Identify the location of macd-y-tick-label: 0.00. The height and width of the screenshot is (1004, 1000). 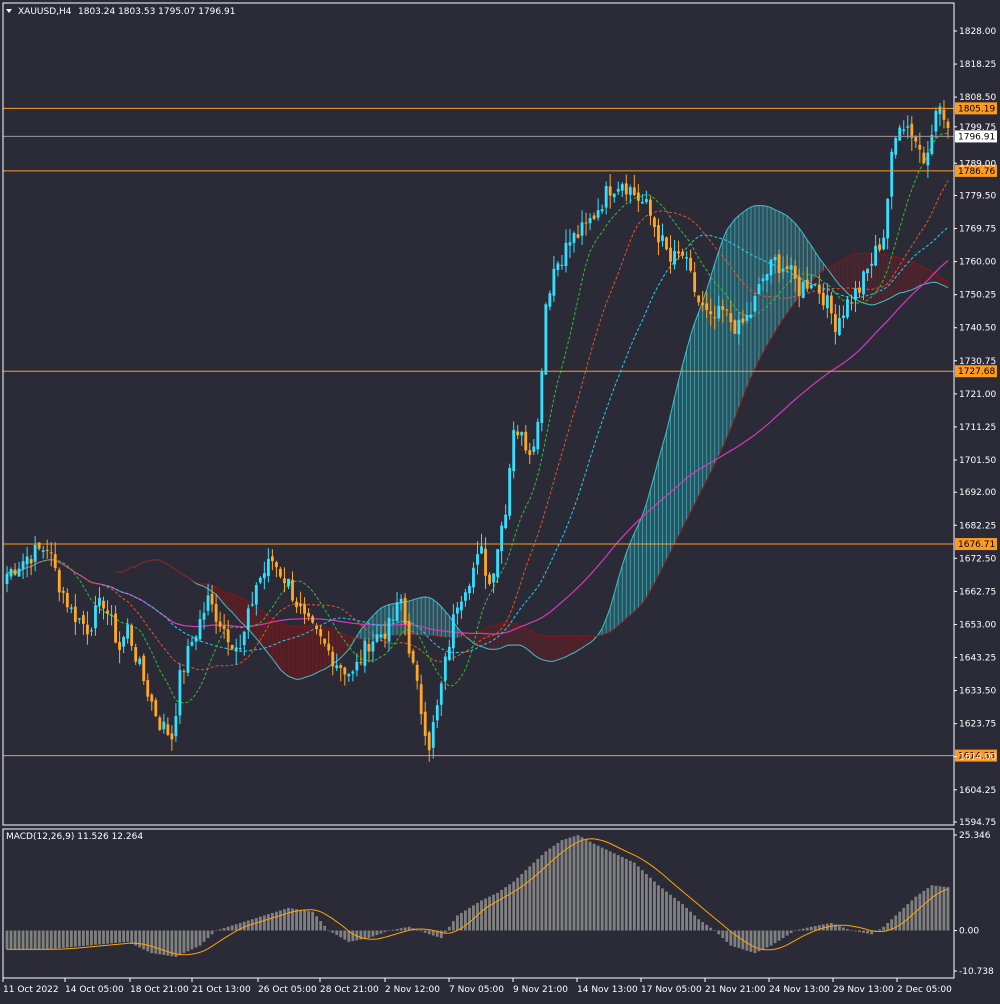
(969, 932).